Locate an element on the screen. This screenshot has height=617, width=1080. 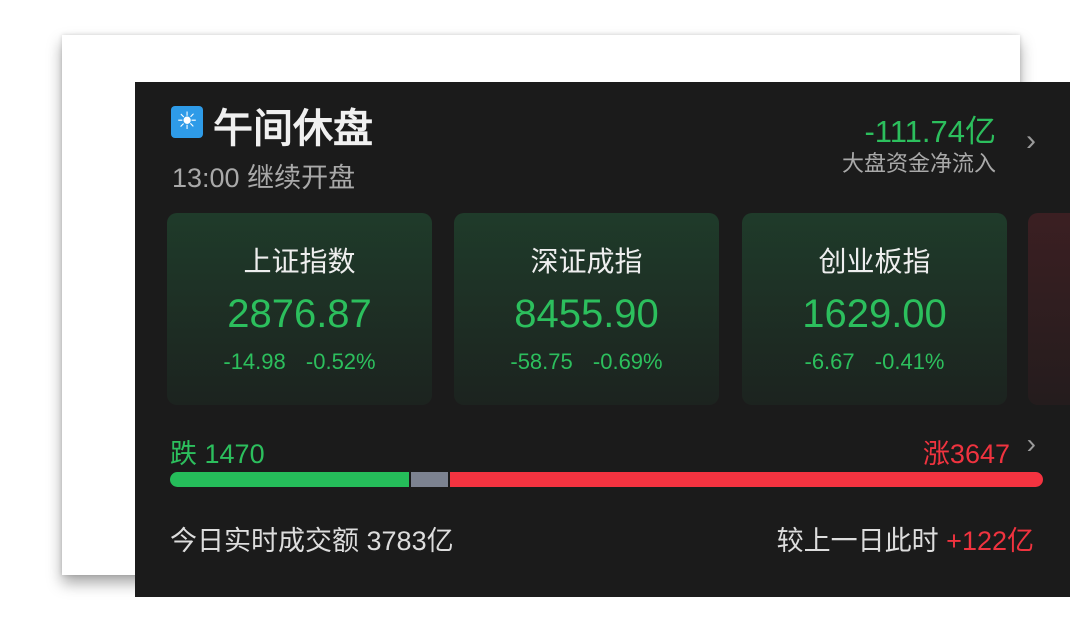
breadth-bar-flat is located at coordinates (429, 479).